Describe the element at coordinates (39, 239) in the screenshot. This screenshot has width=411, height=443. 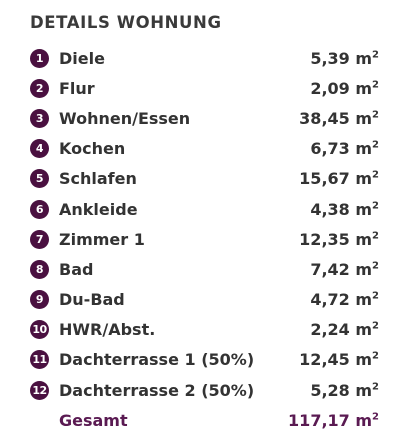
I see `room-number-badge: 7` at that location.